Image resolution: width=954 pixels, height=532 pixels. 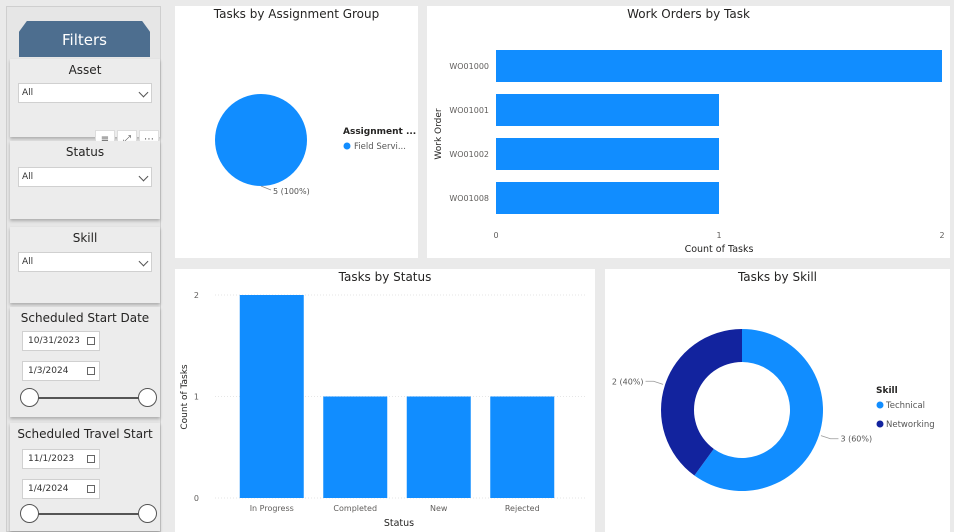 I want to click on skill-dropdown: All, so click(x=85, y=262).